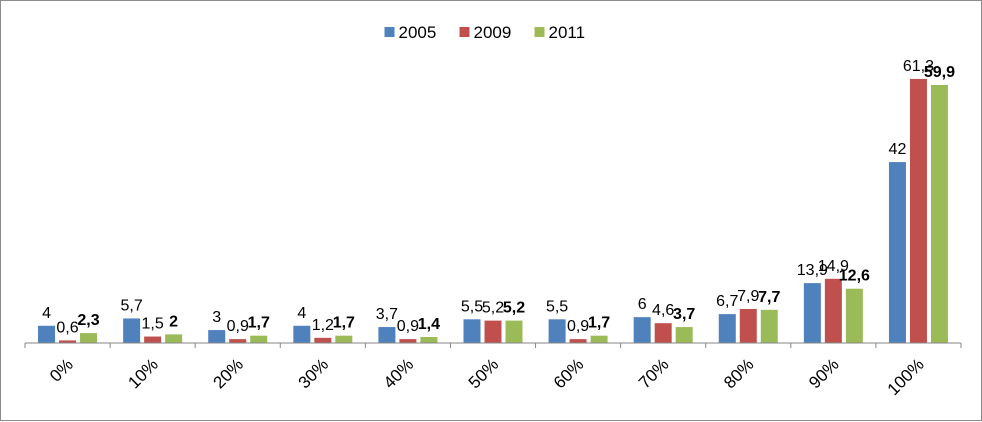 The image size is (982, 422). What do you see at coordinates (918, 66) in the screenshot?
I see `data-label-2009-100%: 61,3` at bounding box center [918, 66].